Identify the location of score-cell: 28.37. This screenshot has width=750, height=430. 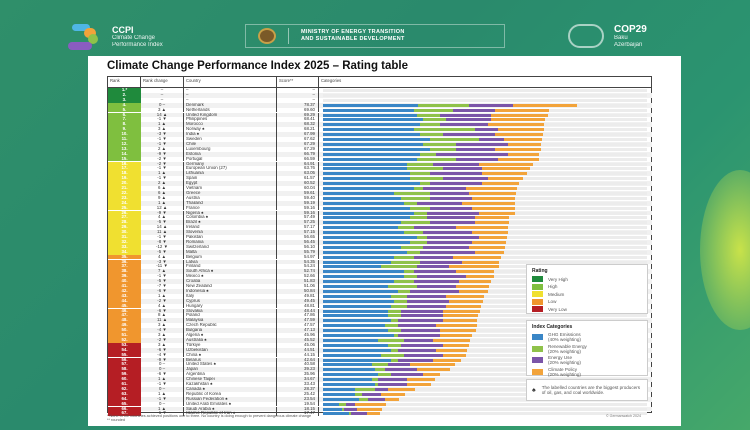
(298, 389).